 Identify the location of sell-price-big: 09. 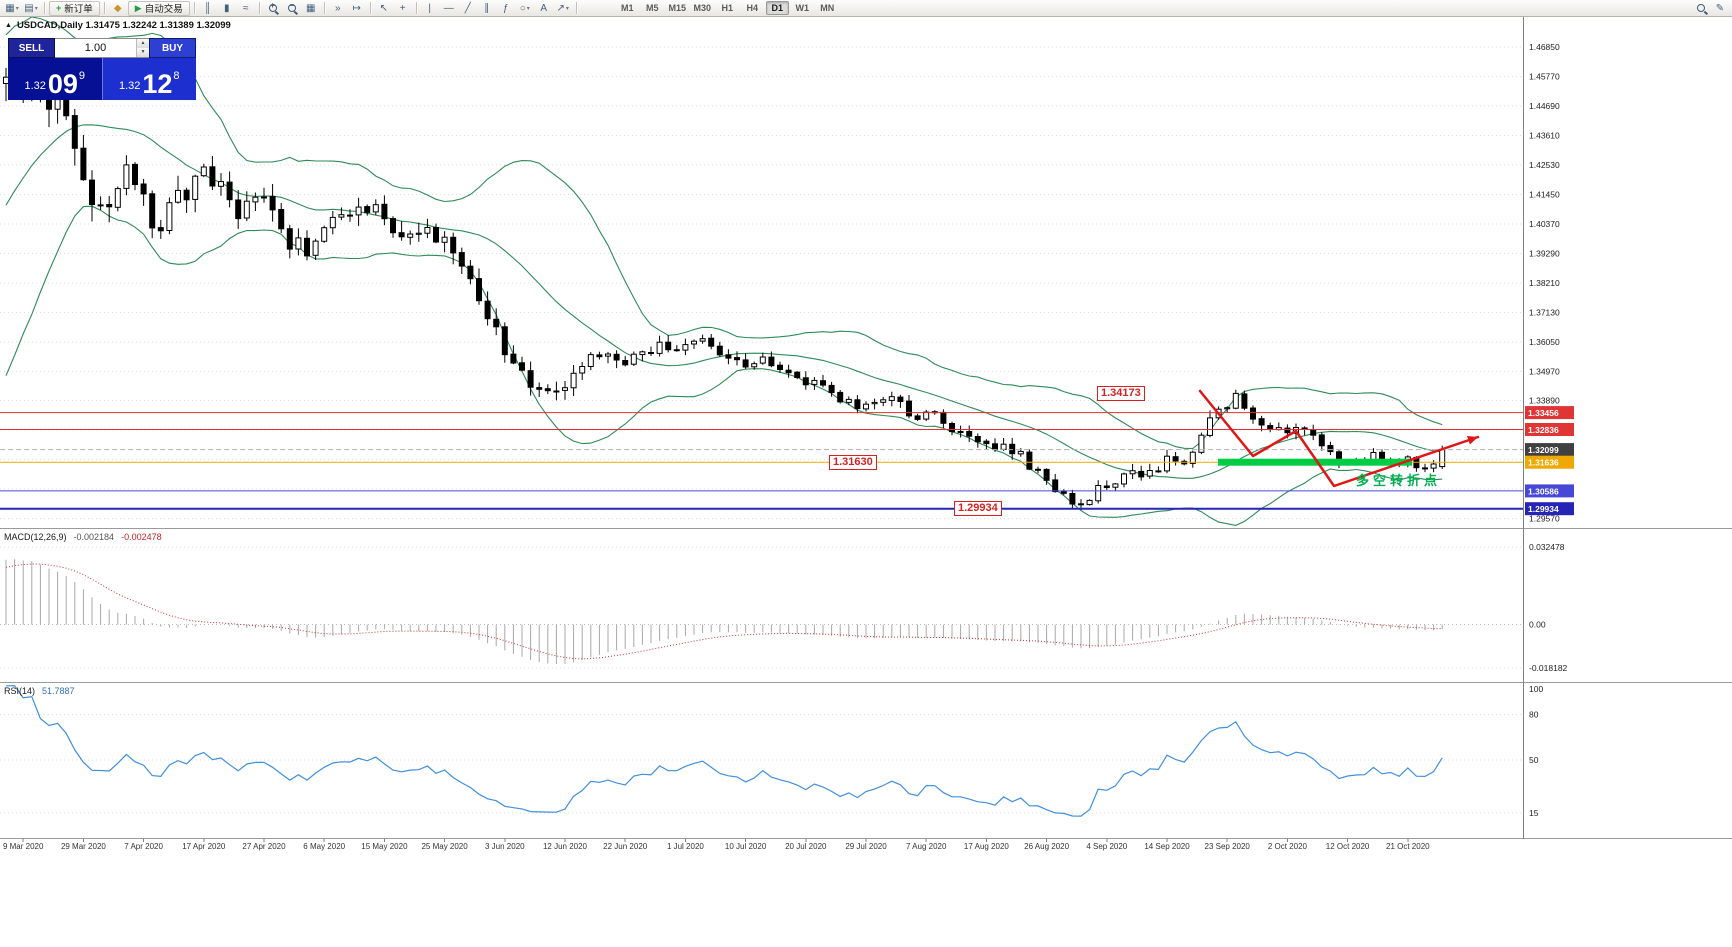
(62, 84).